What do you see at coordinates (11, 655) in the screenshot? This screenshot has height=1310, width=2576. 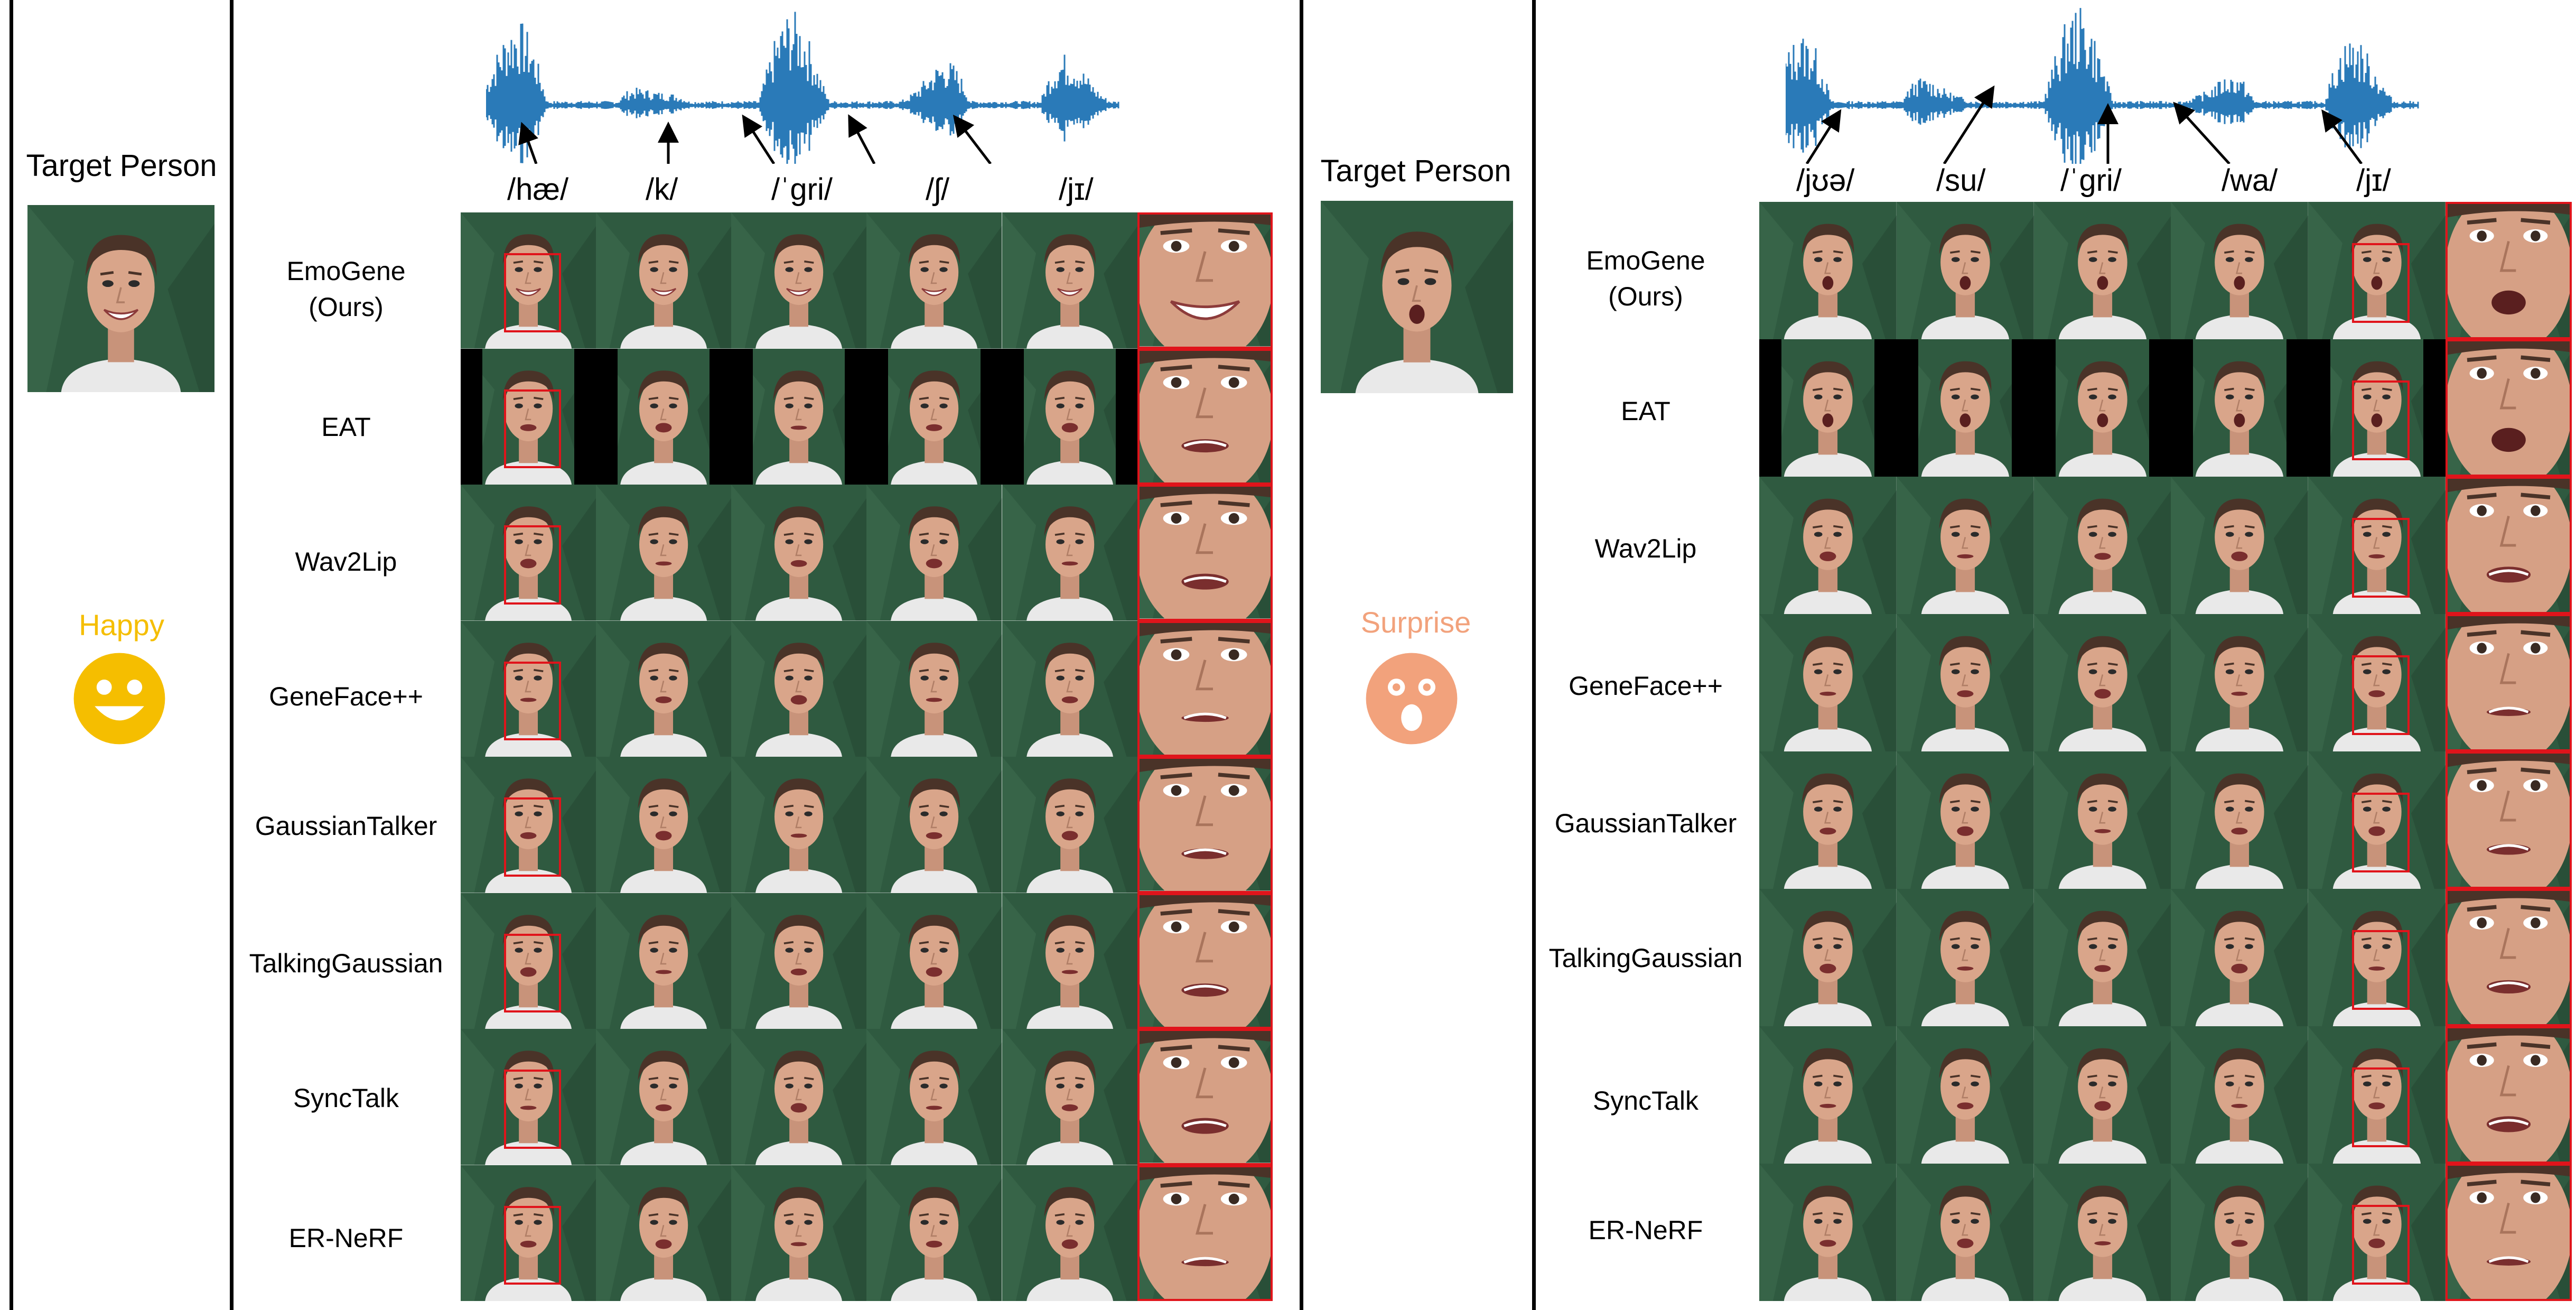 I see `divider-left-edge` at bounding box center [11, 655].